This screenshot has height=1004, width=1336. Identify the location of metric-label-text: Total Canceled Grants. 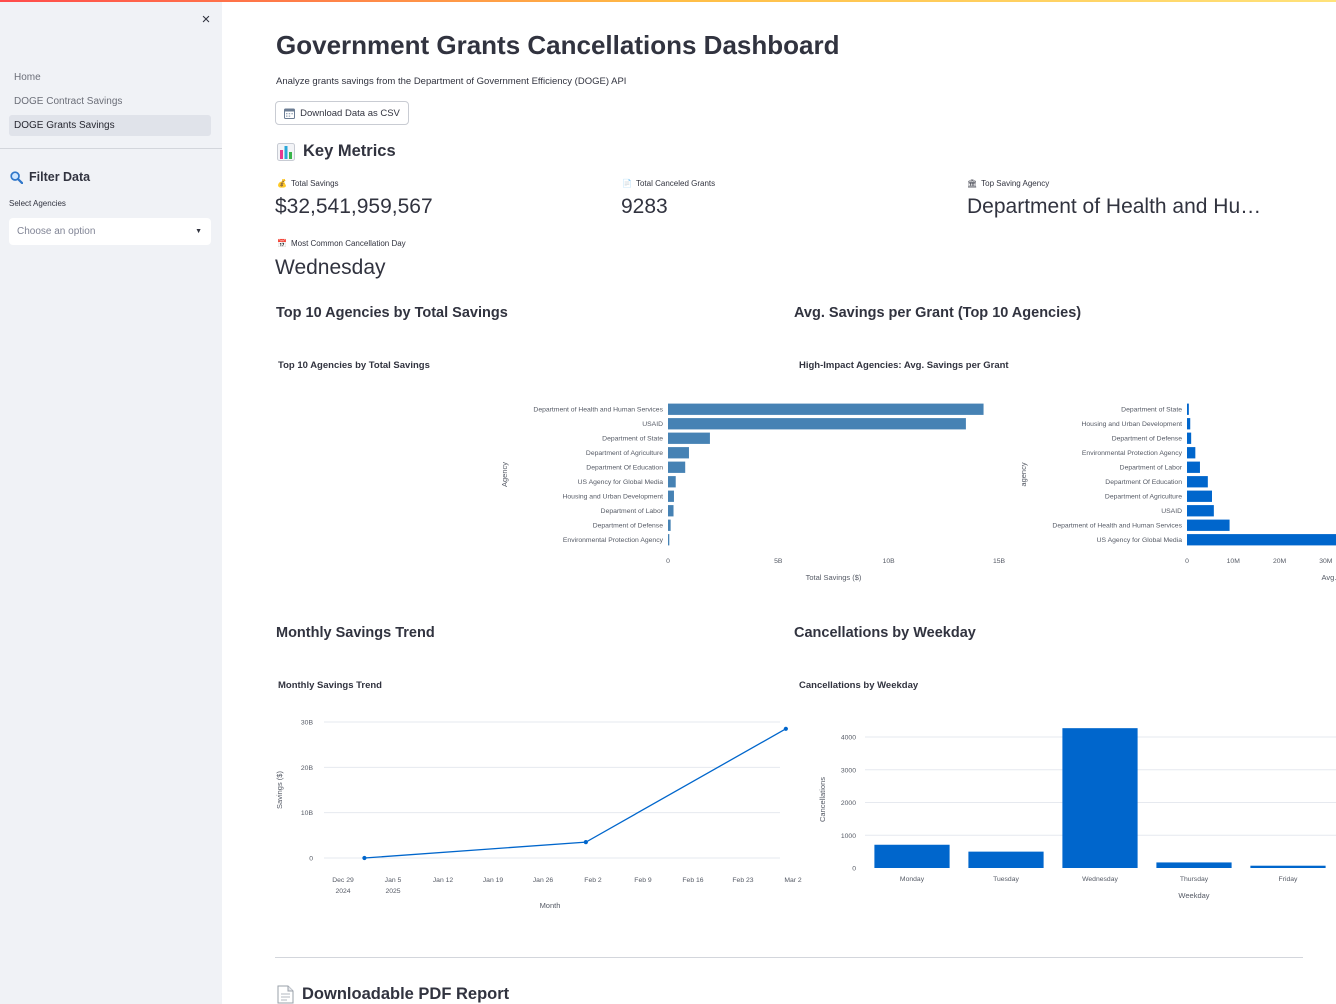
(675, 183).